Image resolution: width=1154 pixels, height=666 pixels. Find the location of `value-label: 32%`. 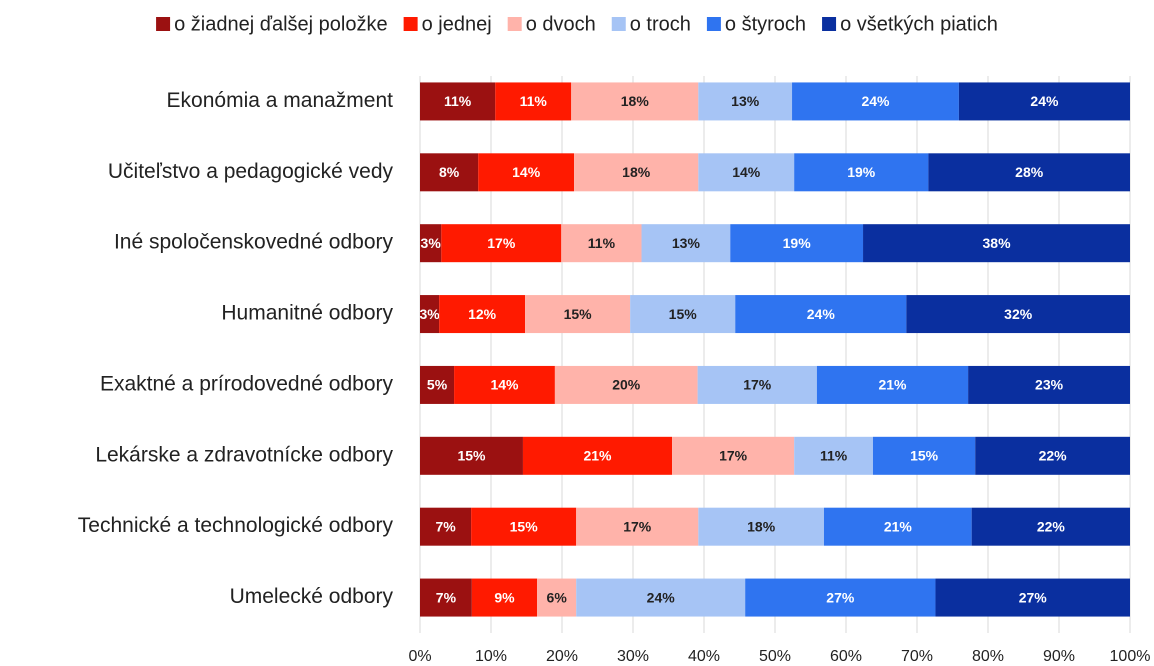

value-label: 32% is located at coordinates (1018, 314).